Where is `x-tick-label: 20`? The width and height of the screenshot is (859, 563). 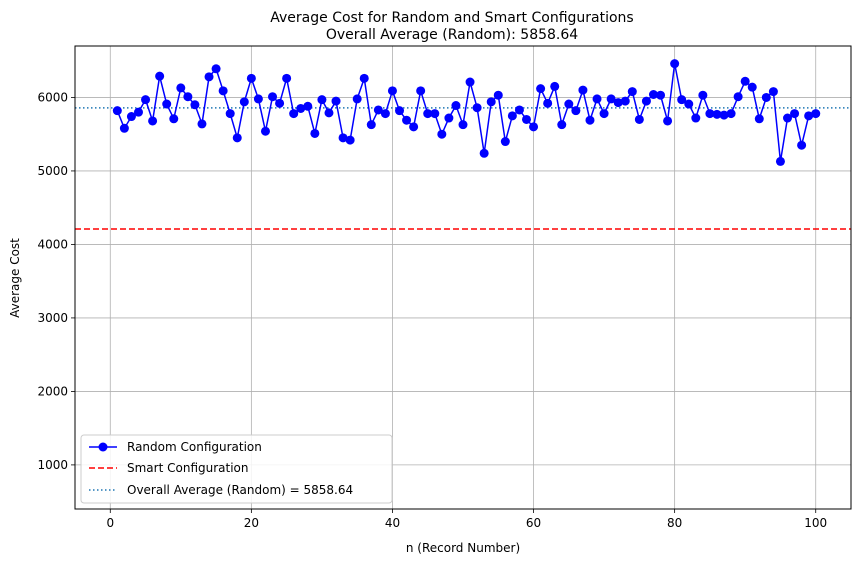 x-tick-label: 20 is located at coordinates (251, 523).